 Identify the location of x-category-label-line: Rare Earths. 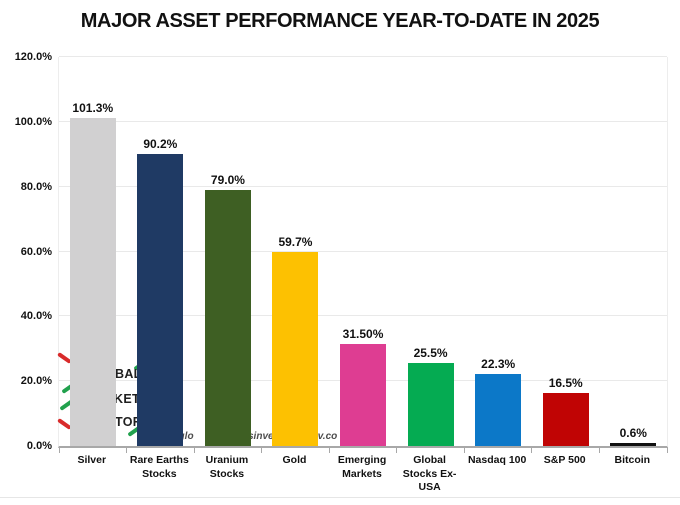
(159, 460).